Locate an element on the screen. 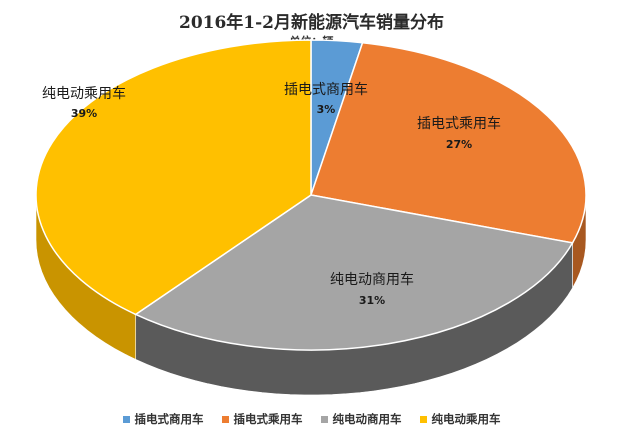 Image resolution: width=623 pixels, height=439 pixels. legend-label-2: 纯电动商用车 is located at coordinates (367, 419).